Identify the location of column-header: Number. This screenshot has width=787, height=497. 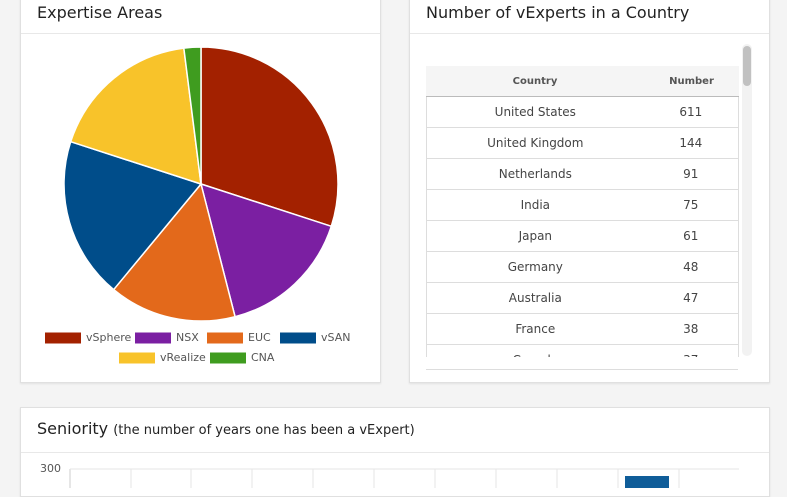
(691, 81).